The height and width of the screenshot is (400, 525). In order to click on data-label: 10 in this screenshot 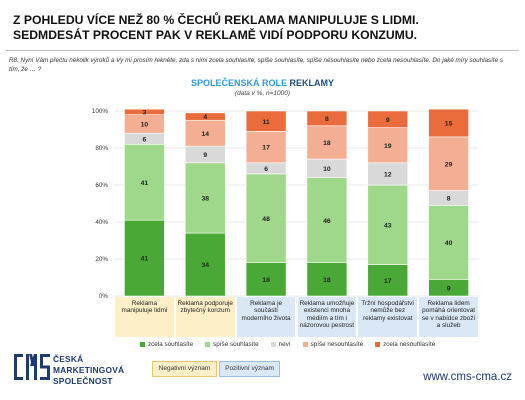, I will do `click(327, 169)`.